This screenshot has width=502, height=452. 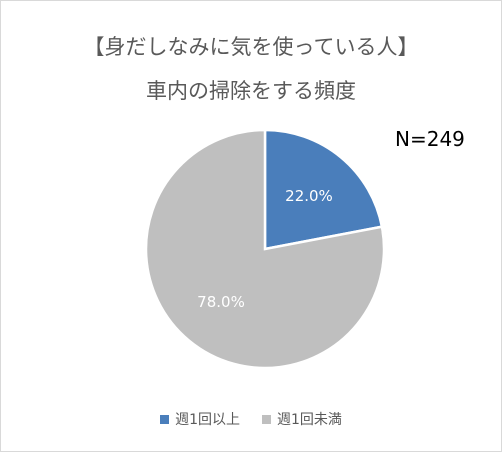 I want to click on legend-swatch-less-than-weekly, so click(x=266, y=419).